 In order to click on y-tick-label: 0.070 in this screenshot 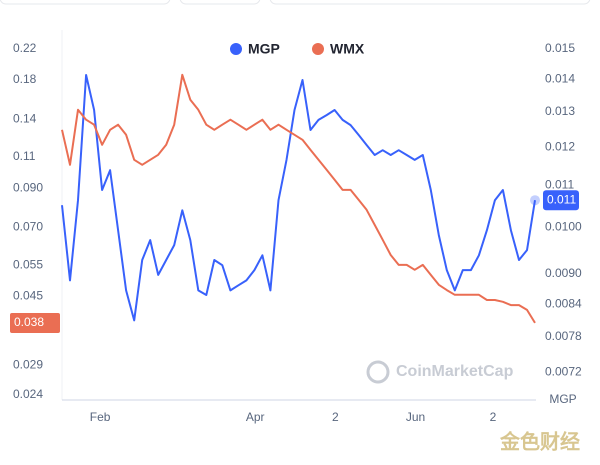, I will do `click(28, 227)`.